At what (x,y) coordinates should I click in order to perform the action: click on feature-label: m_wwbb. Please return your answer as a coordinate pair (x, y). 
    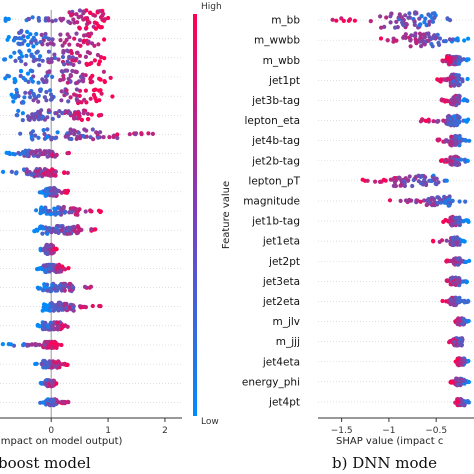
    Looking at the image, I should click on (277, 41).